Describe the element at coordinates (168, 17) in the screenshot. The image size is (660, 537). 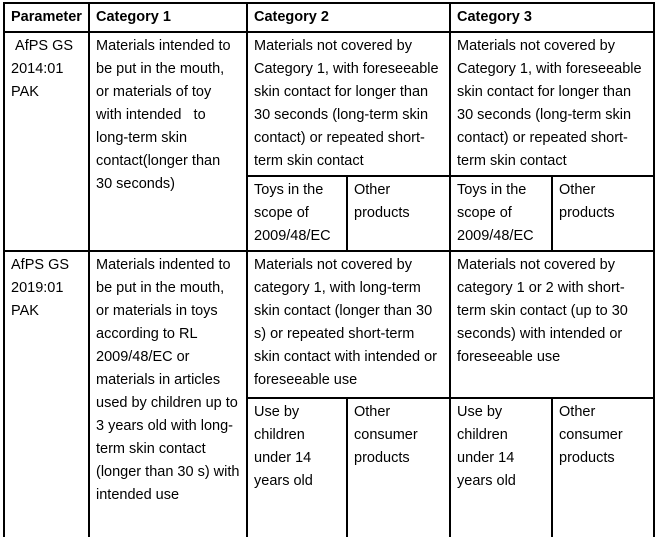
I see `header-category-1: Category 1` at that location.